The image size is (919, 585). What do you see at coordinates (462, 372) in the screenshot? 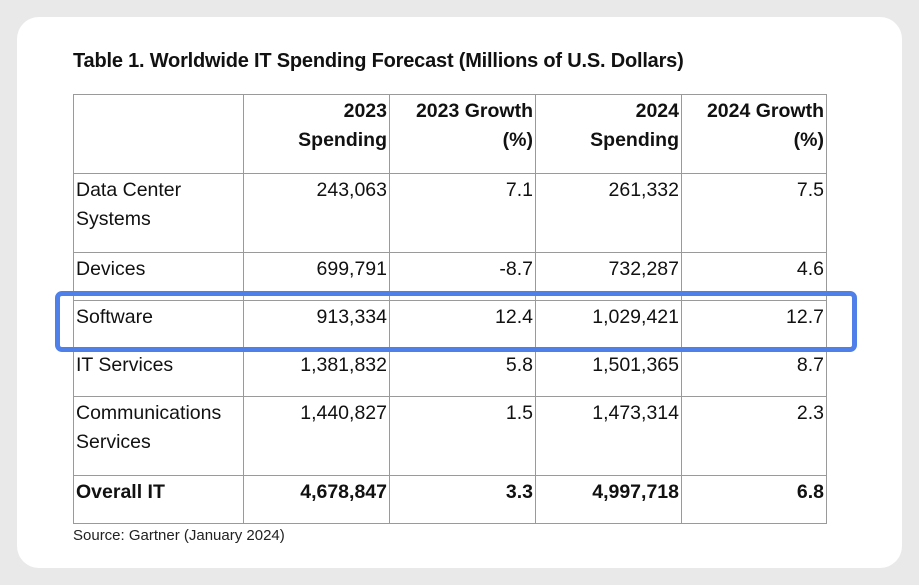
I see `cell-2023-growth: 5.8` at bounding box center [462, 372].